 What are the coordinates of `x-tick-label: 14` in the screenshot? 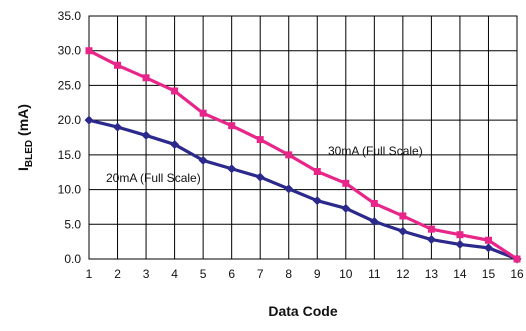 It's located at (460, 274).